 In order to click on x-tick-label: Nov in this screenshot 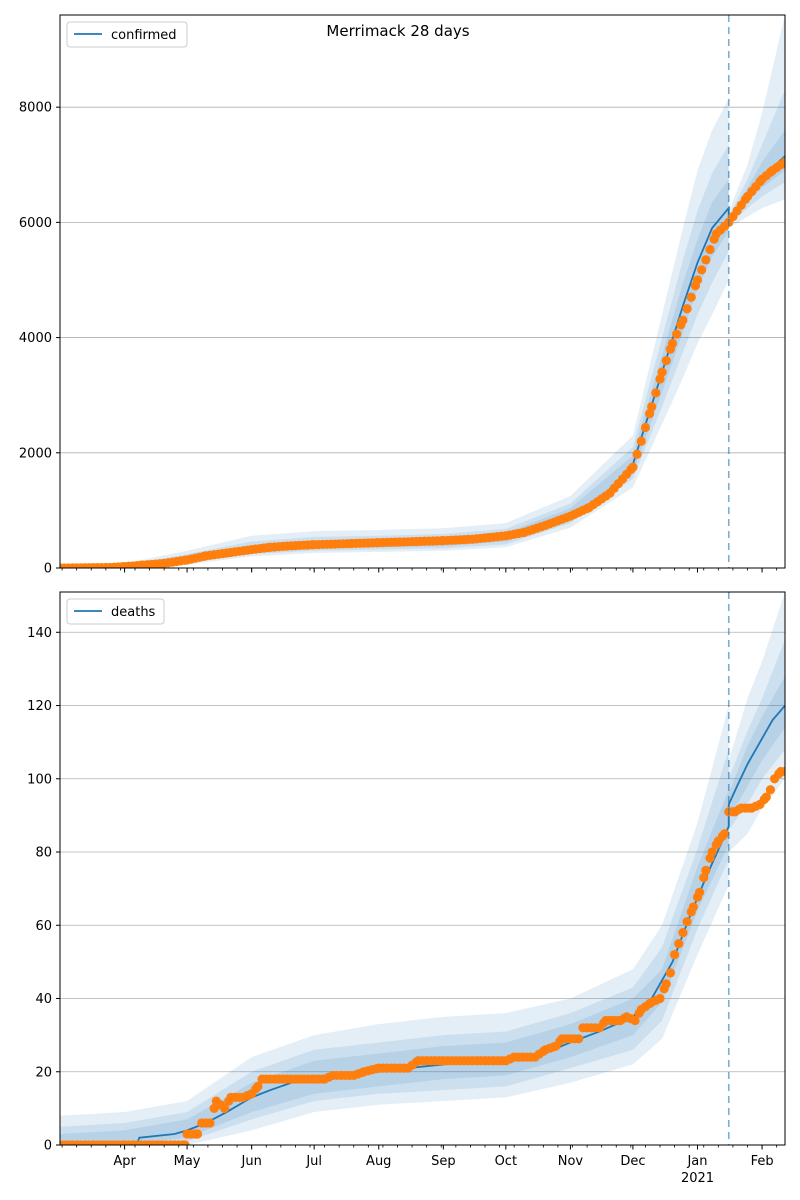, I will do `click(571, 1161)`.